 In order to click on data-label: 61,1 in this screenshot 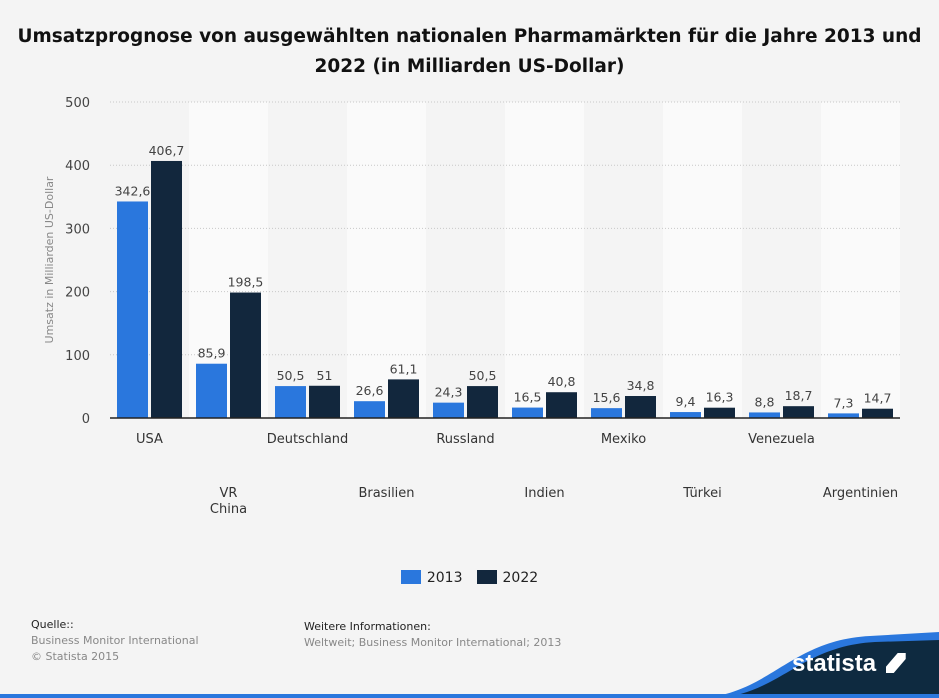, I will do `click(404, 368)`.